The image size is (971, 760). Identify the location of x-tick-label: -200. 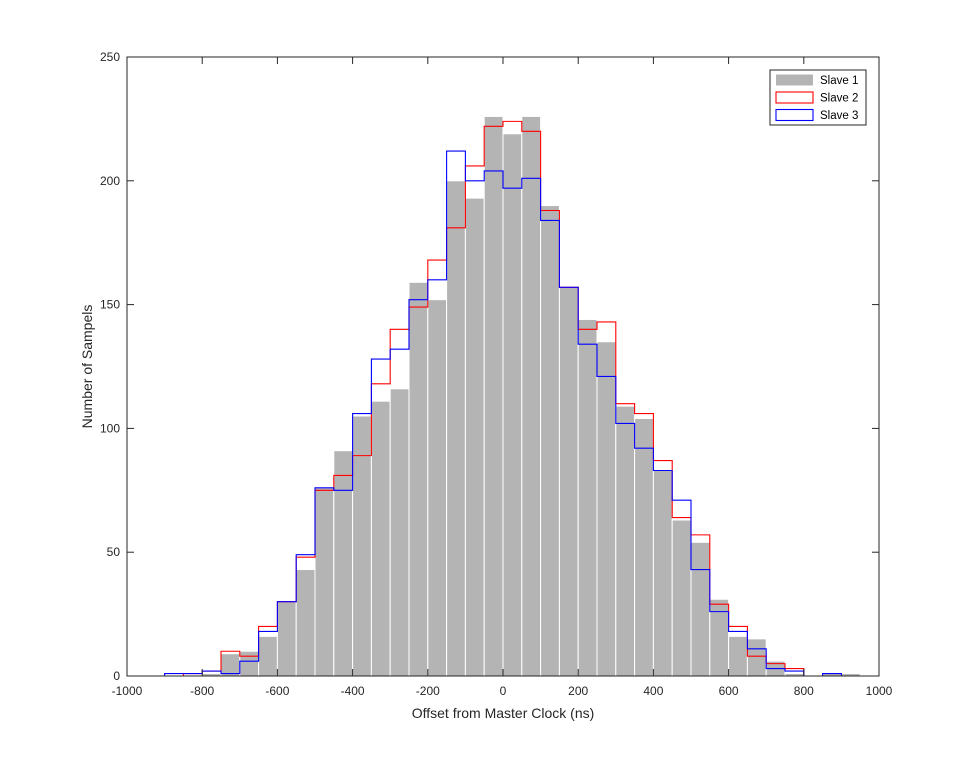
(428, 691).